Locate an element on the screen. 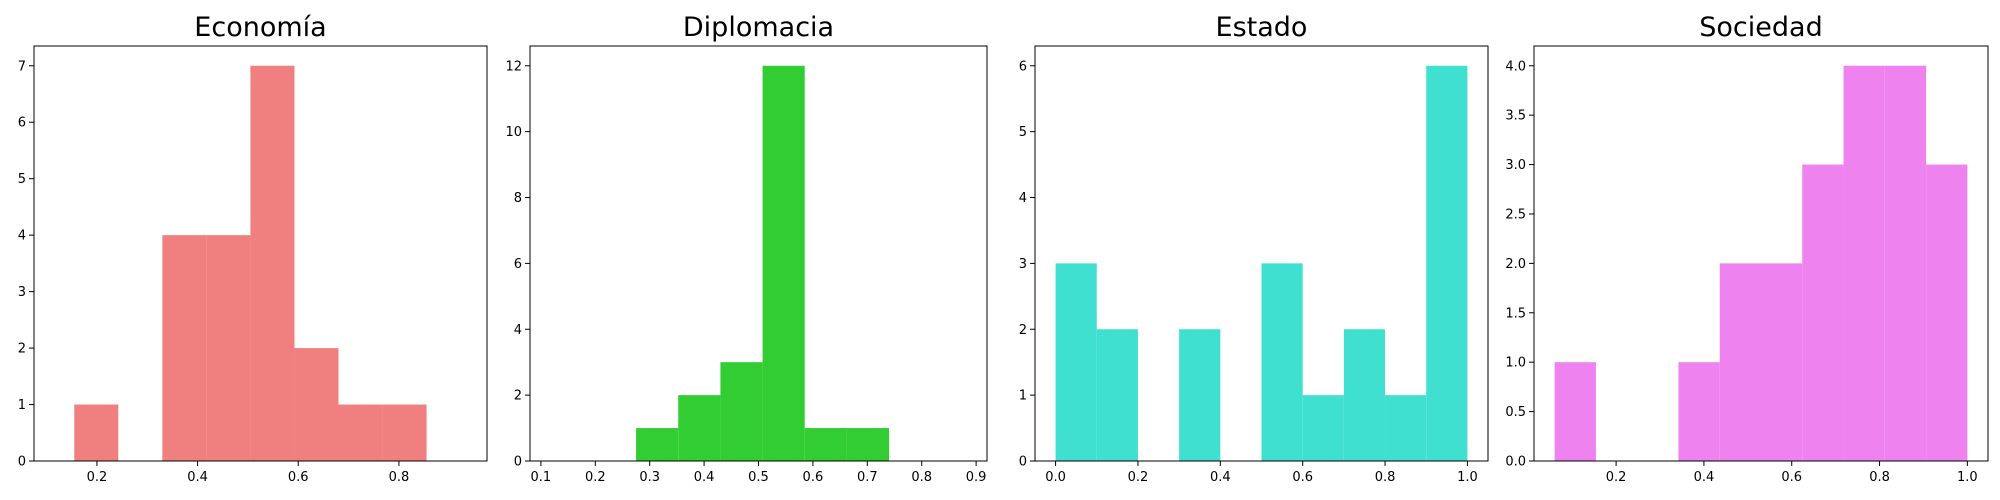 The height and width of the screenshot is (500, 2000). x-tick-label: 0.7 is located at coordinates (867, 477).